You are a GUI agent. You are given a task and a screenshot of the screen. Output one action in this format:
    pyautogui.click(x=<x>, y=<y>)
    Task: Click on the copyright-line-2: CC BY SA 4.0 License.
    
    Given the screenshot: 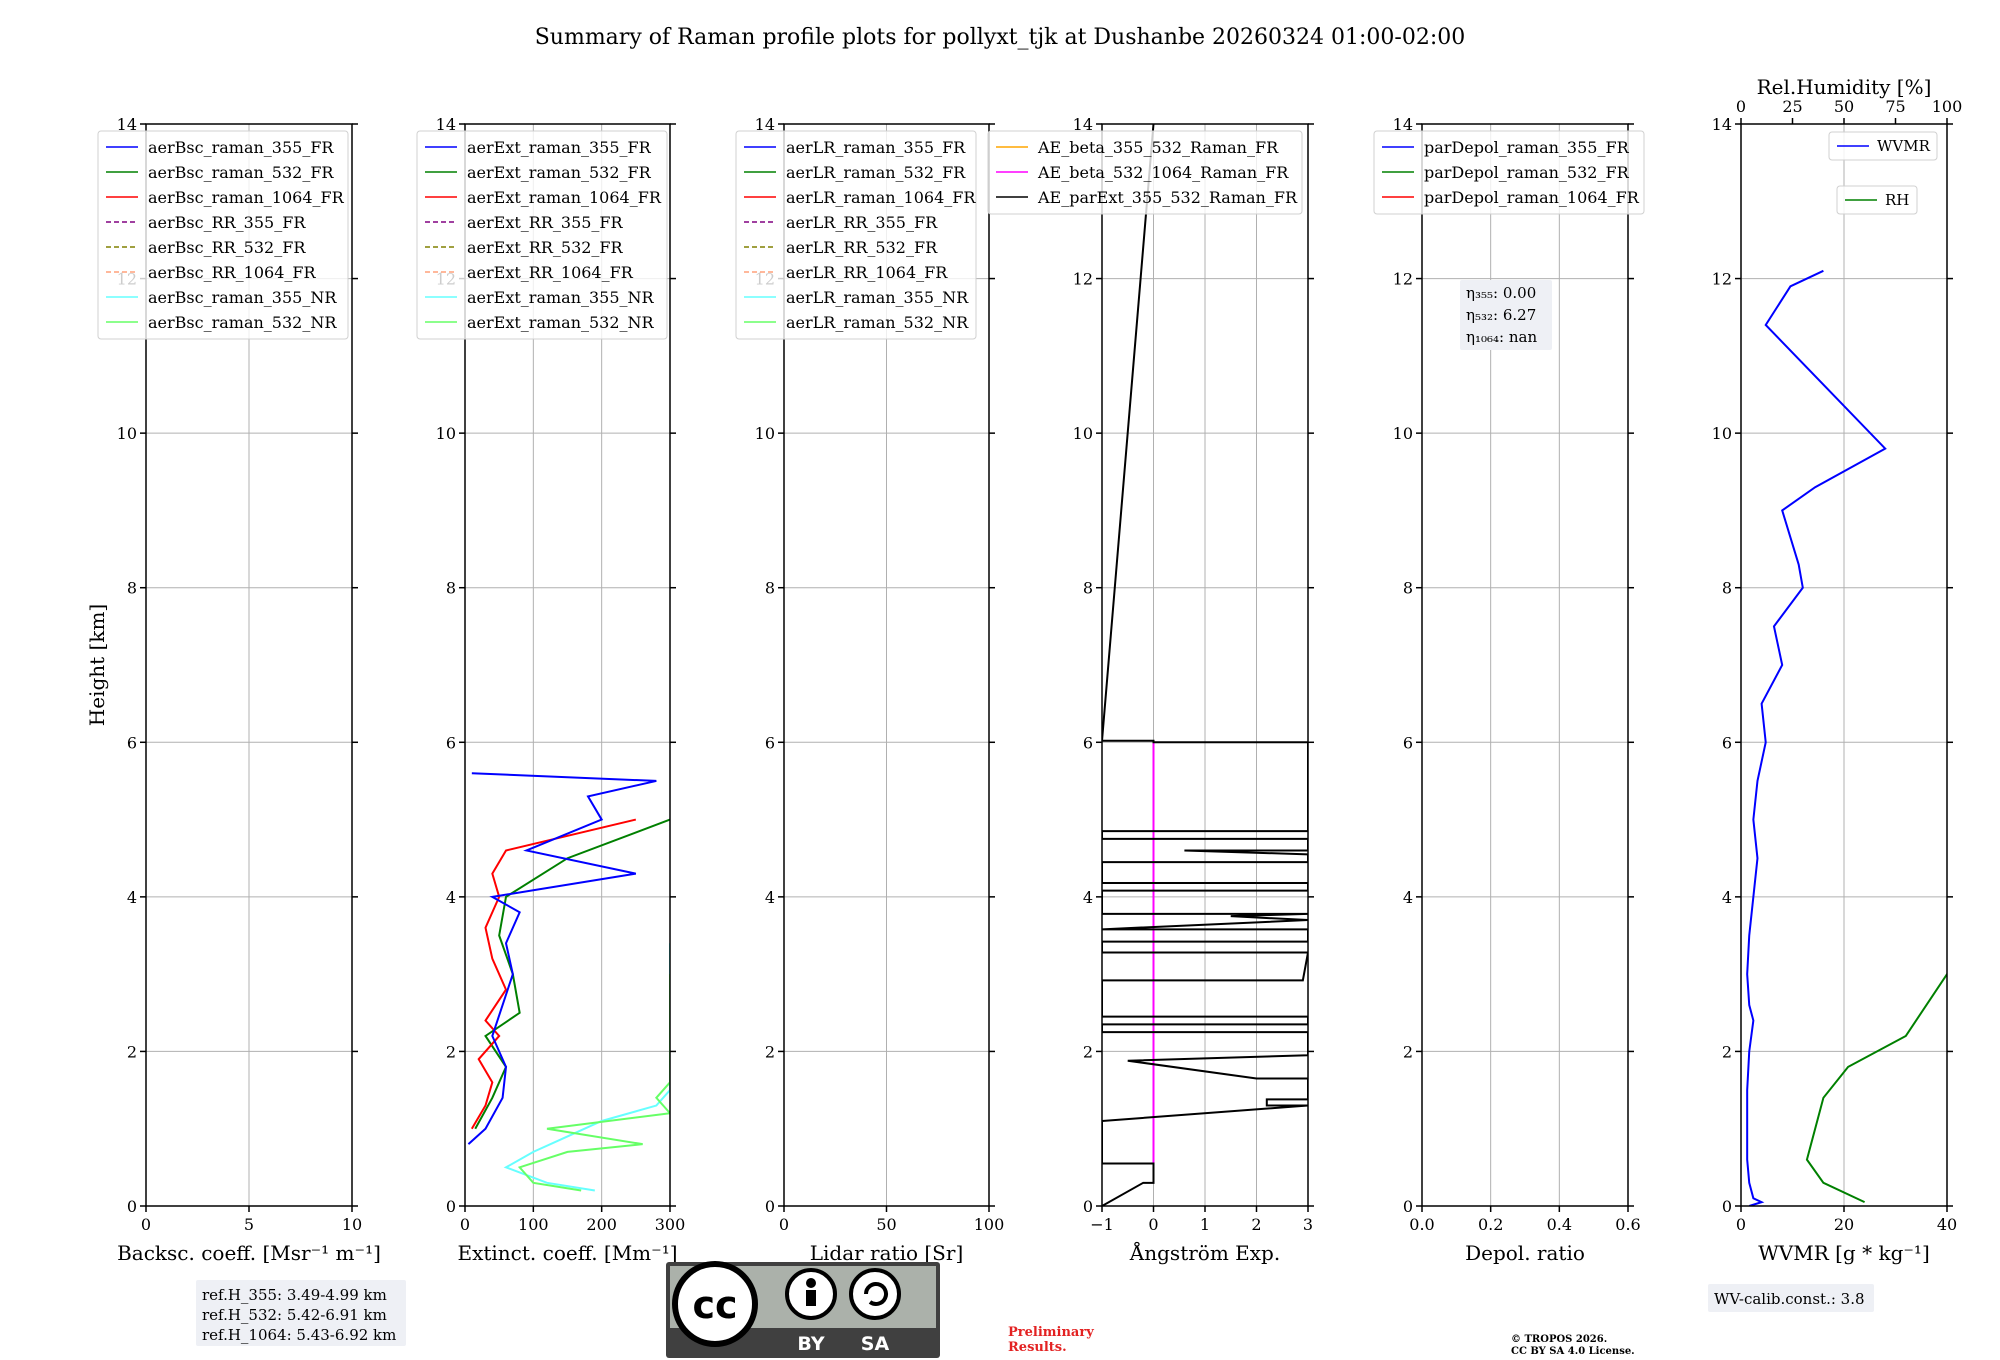 What is the action you would take?
    pyautogui.click(x=1573, y=1351)
    